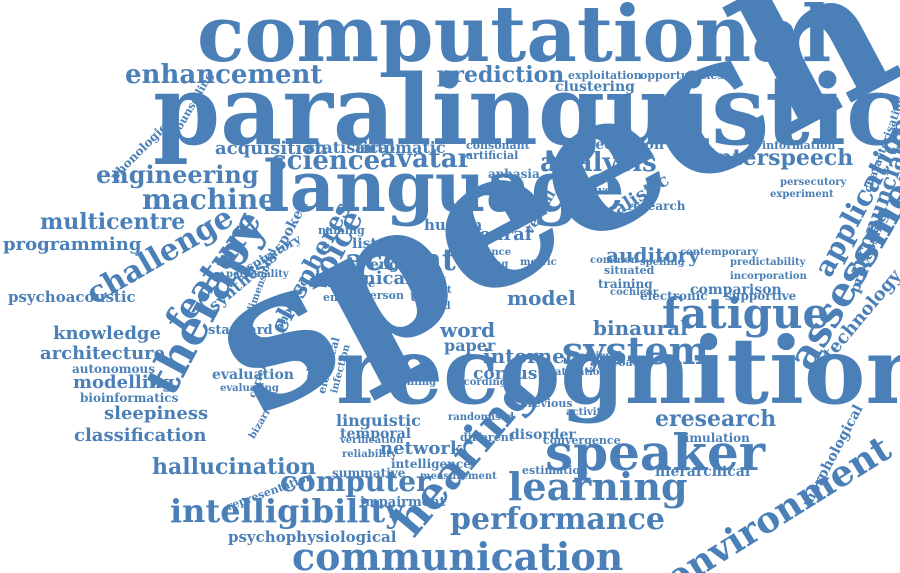 Image resolution: width=900 pixels, height=573 pixels. Describe the element at coordinates (113, 369) in the screenshot. I see `word: autonomous` at that location.